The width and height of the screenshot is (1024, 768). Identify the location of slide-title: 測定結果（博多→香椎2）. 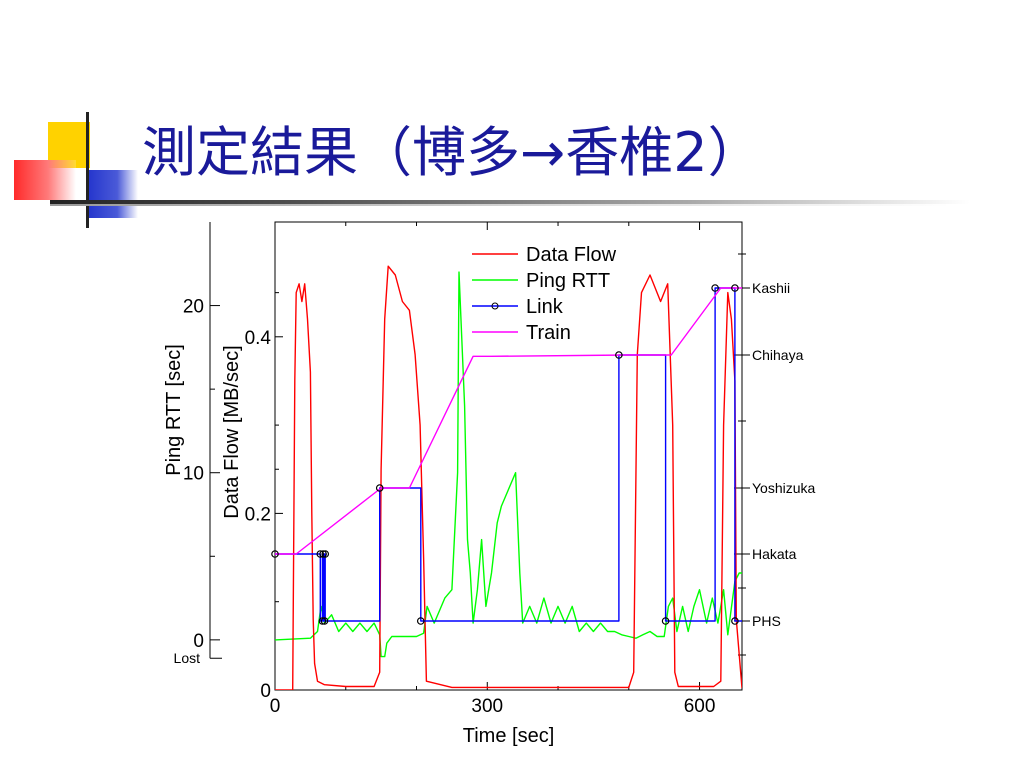
(452, 152).